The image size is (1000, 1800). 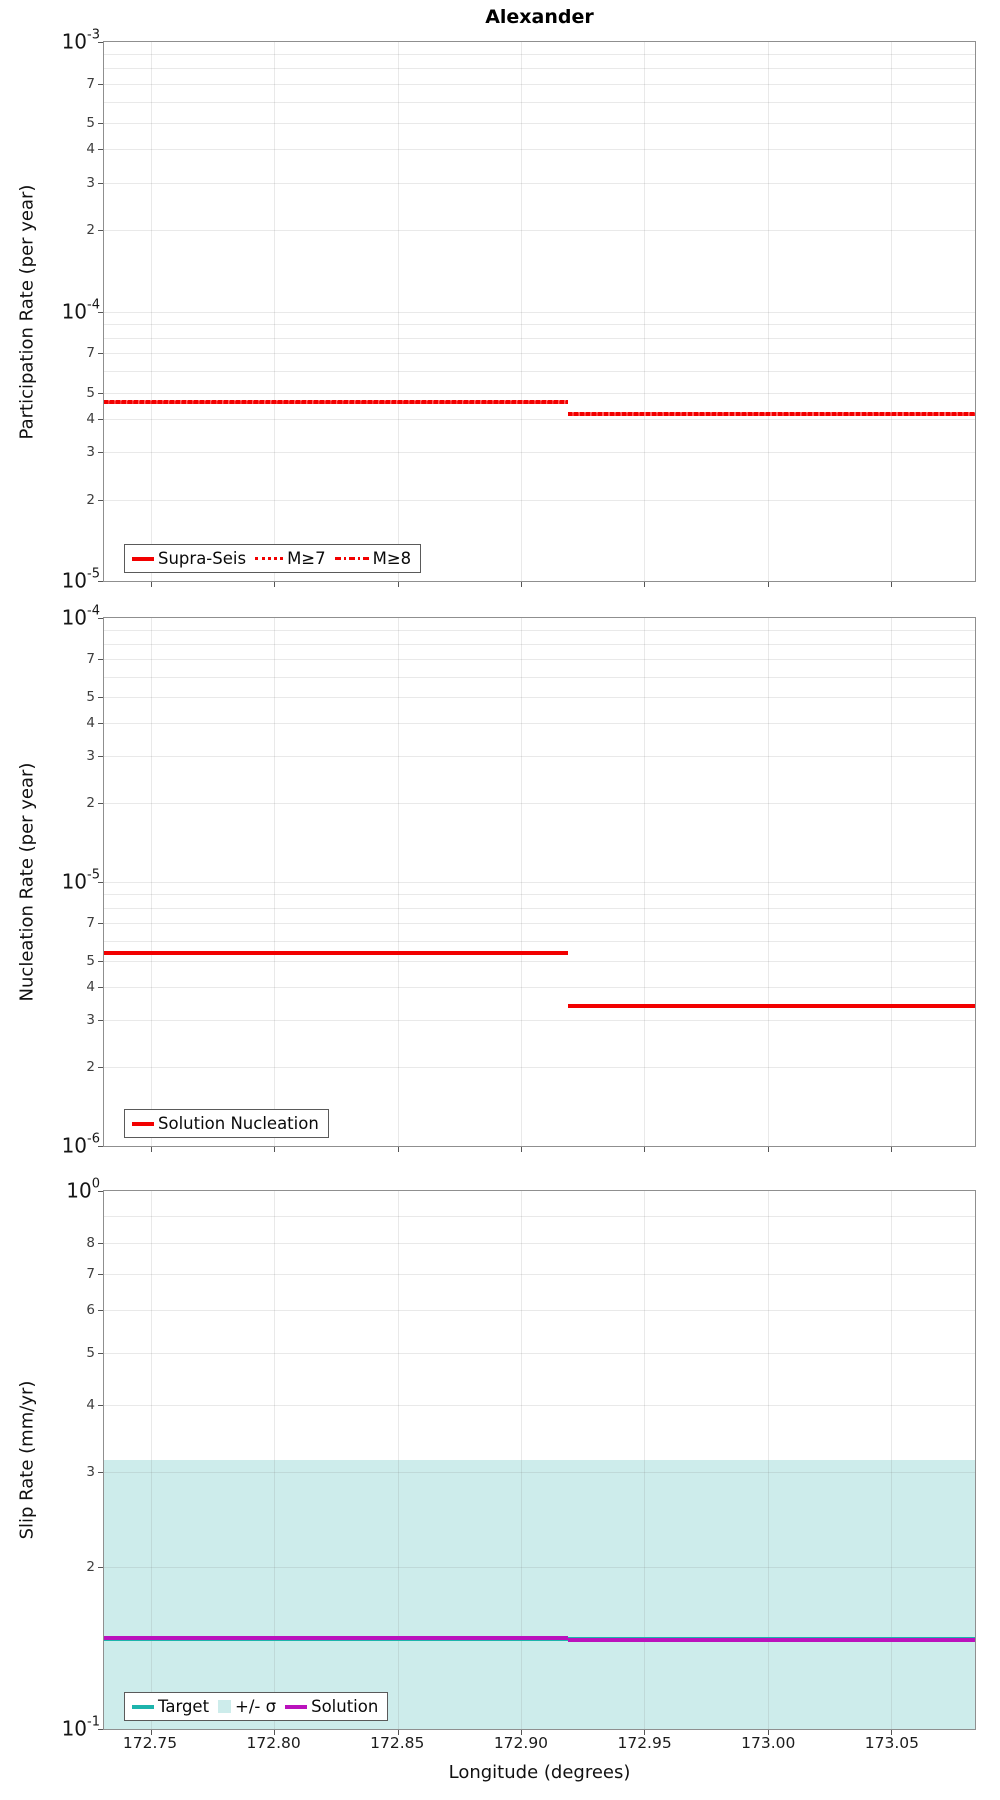 What do you see at coordinates (539, 1594) in the screenshot?
I see `sigma-band` at bounding box center [539, 1594].